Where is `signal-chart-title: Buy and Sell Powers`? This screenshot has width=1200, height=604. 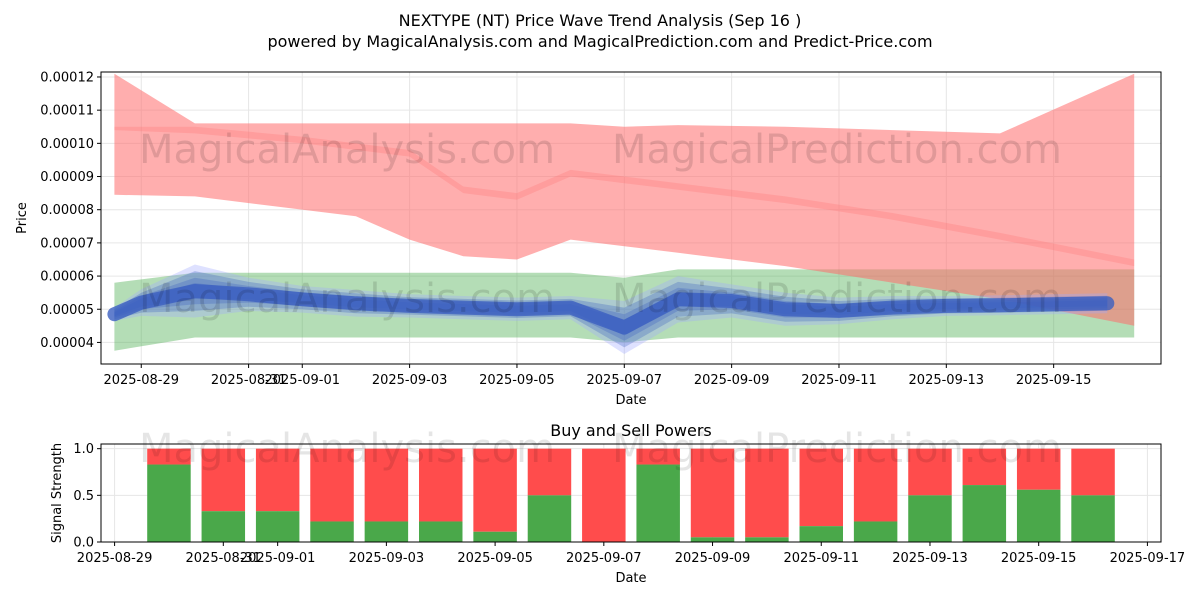 signal-chart-title: Buy and Sell Powers is located at coordinates (631, 430).